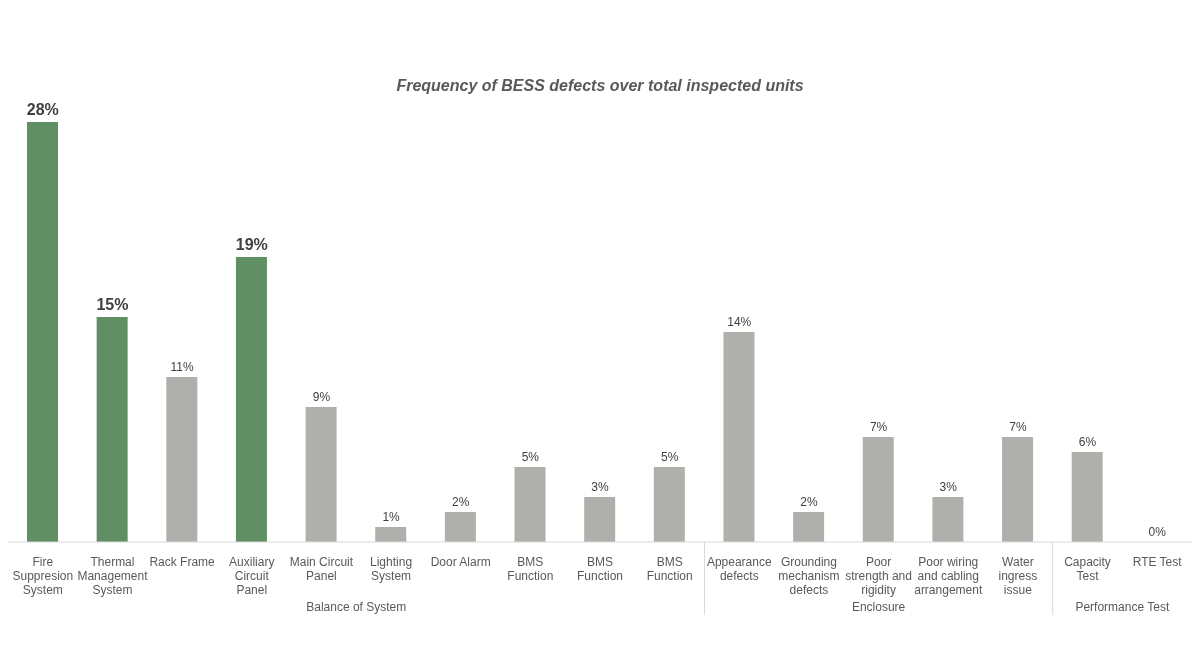 The width and height of the screenshot is (1200, 657). Describe the element at coordinates (878, 607) in the screenshot. I see `text: Enclosure` at that location.